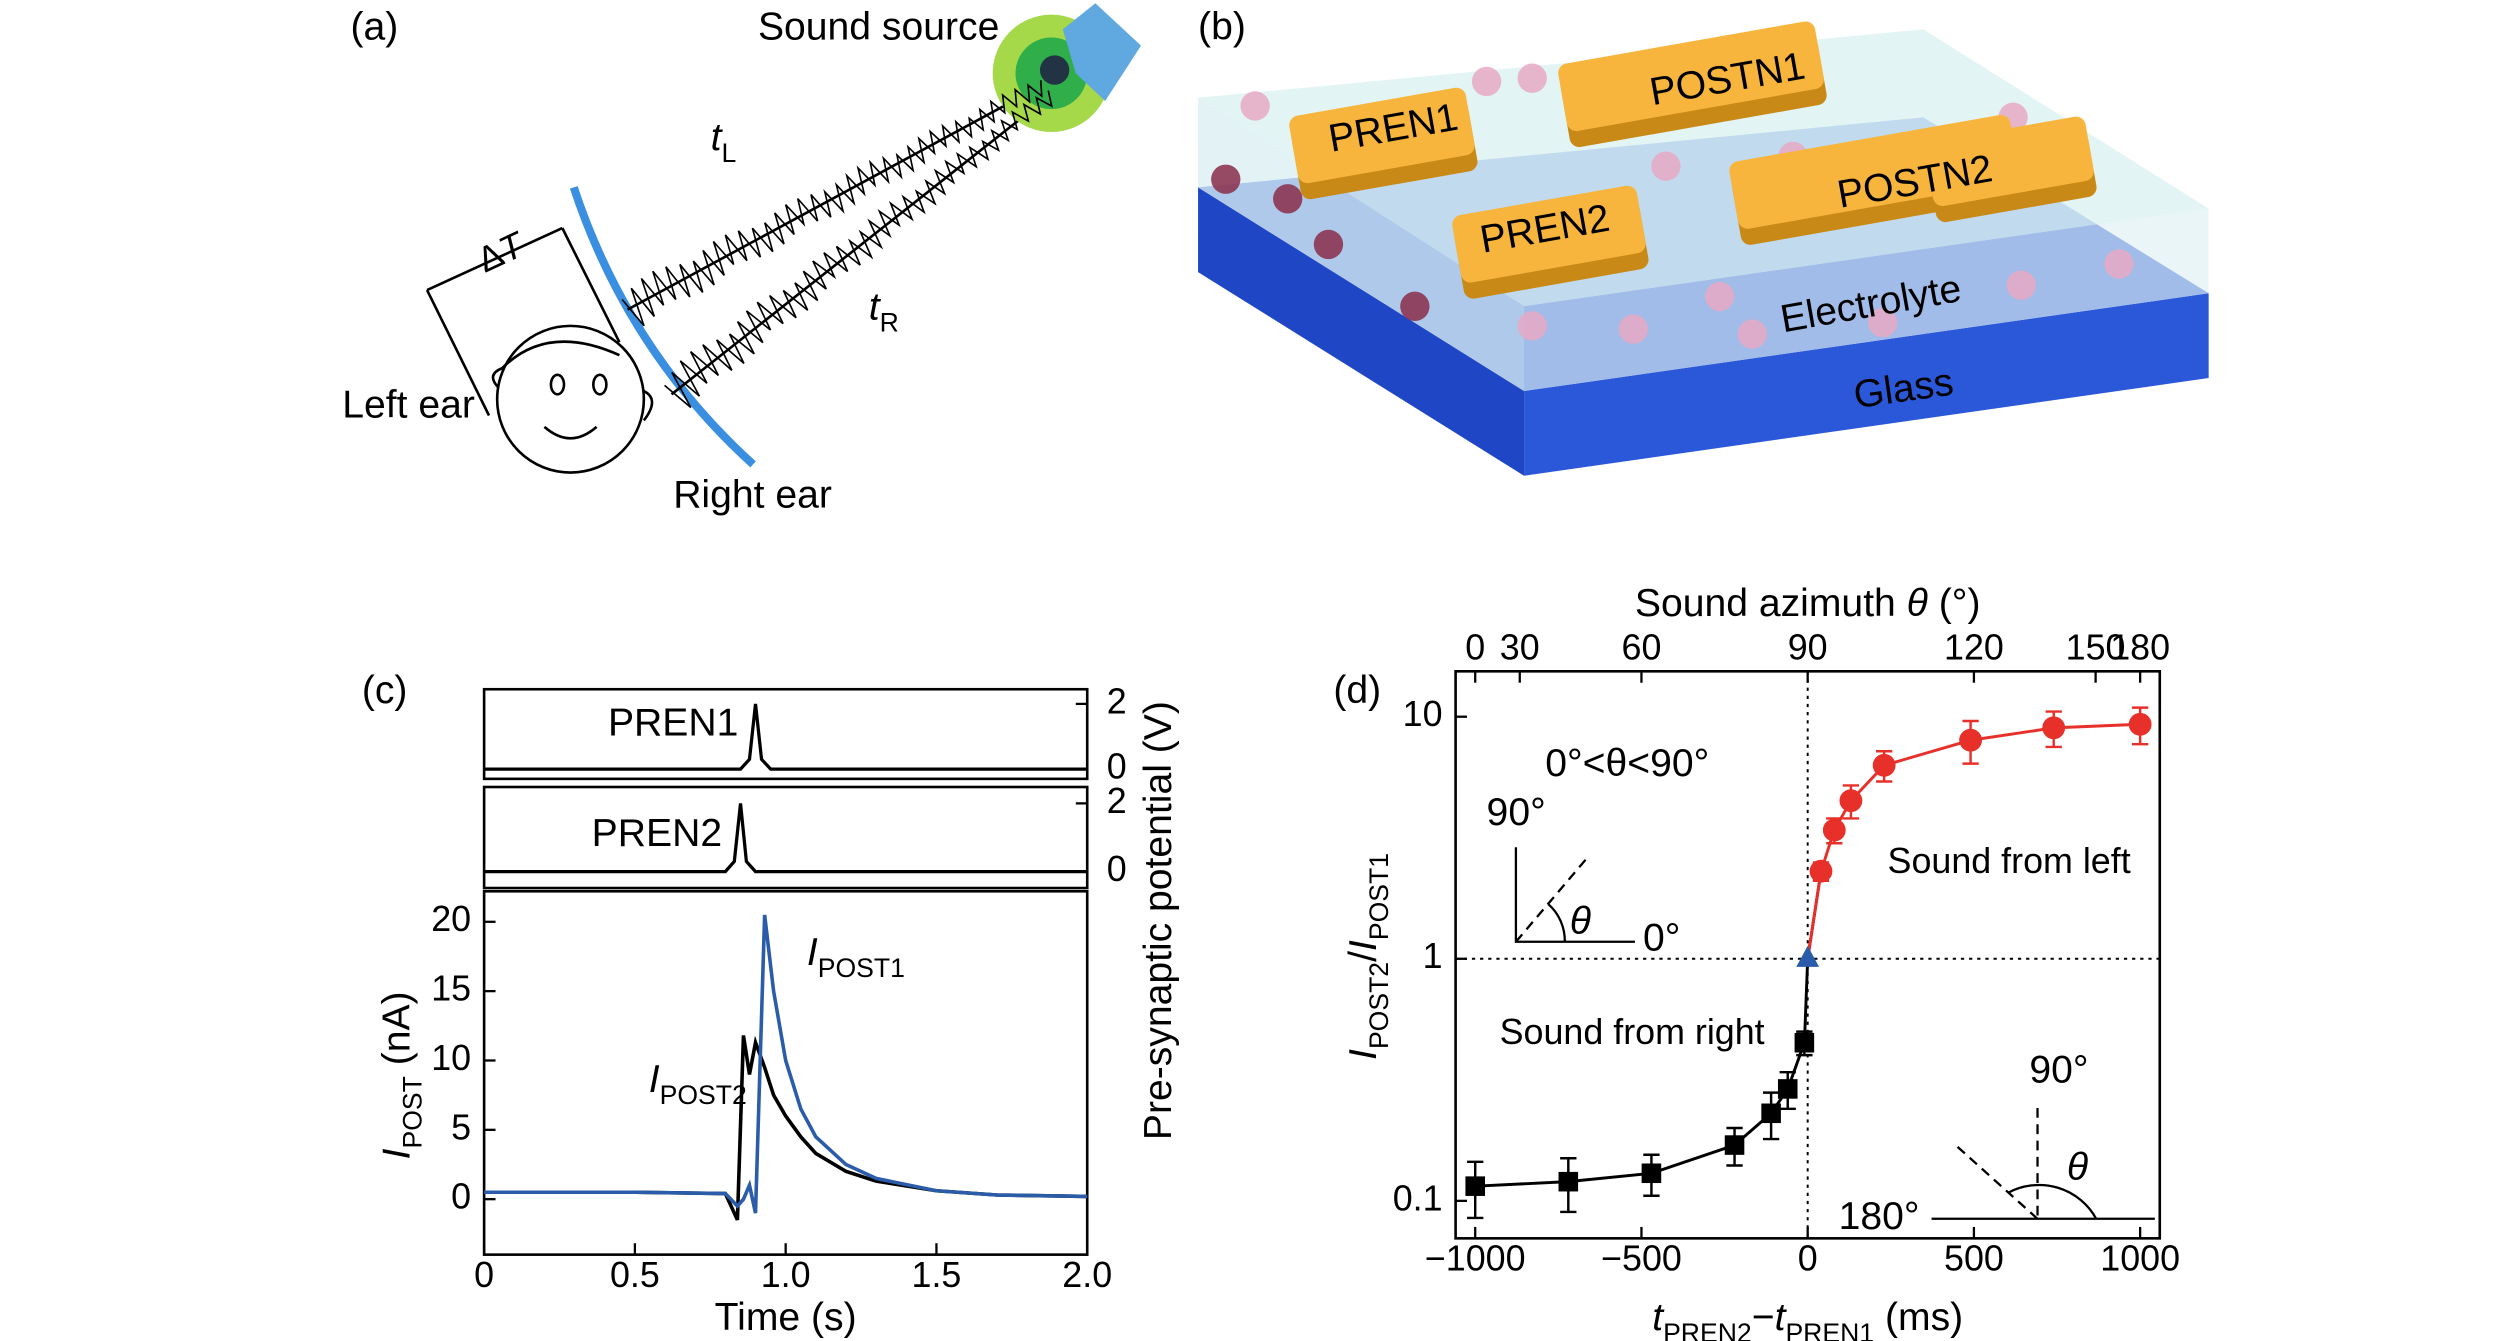 The height and width of the screenshot is (1341, 2520). I want to click on speaker, so click(1102, 52).